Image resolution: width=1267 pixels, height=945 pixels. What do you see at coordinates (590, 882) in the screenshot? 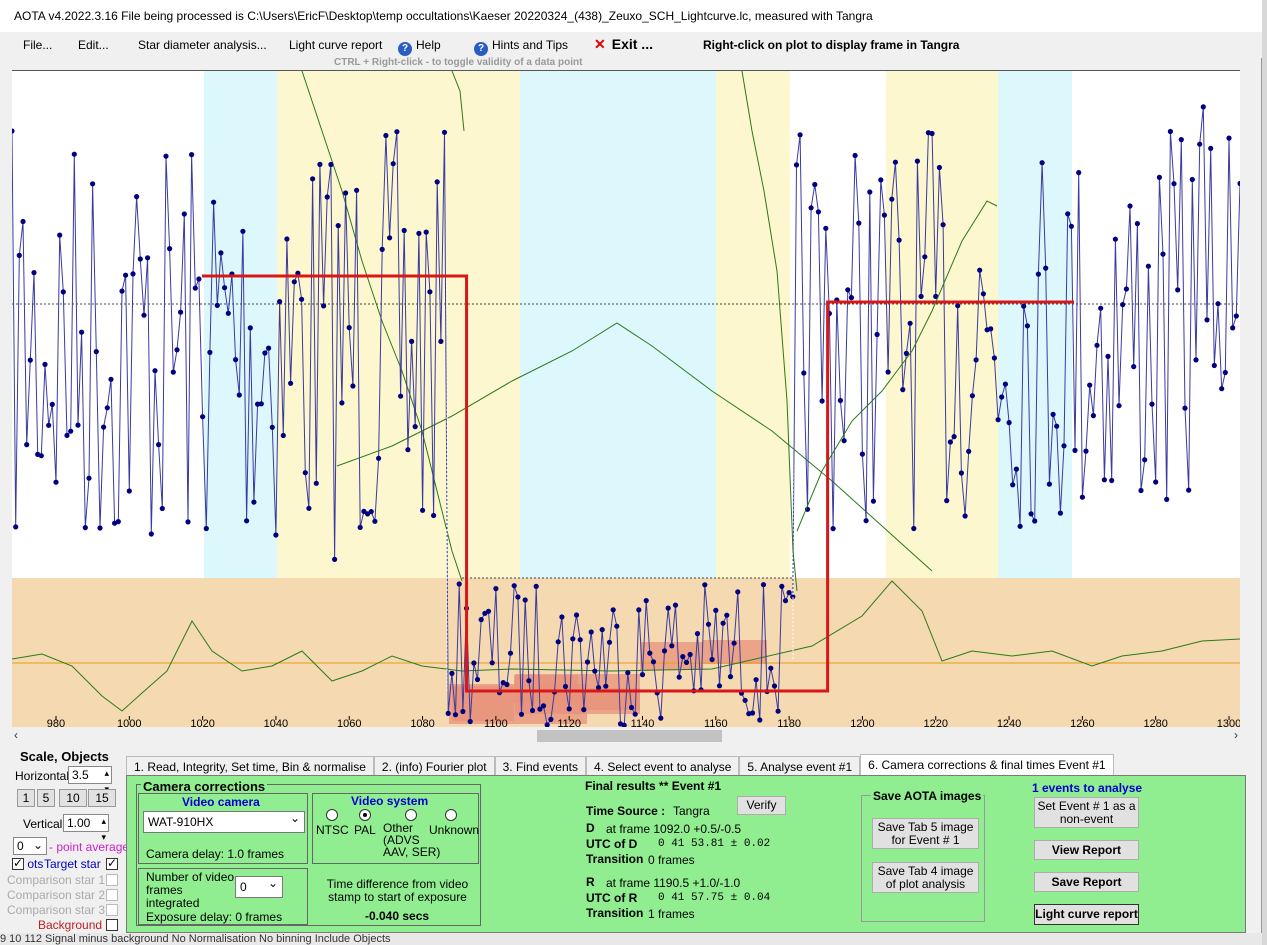
I see `r-label: R` at bounding box center [590, 882].